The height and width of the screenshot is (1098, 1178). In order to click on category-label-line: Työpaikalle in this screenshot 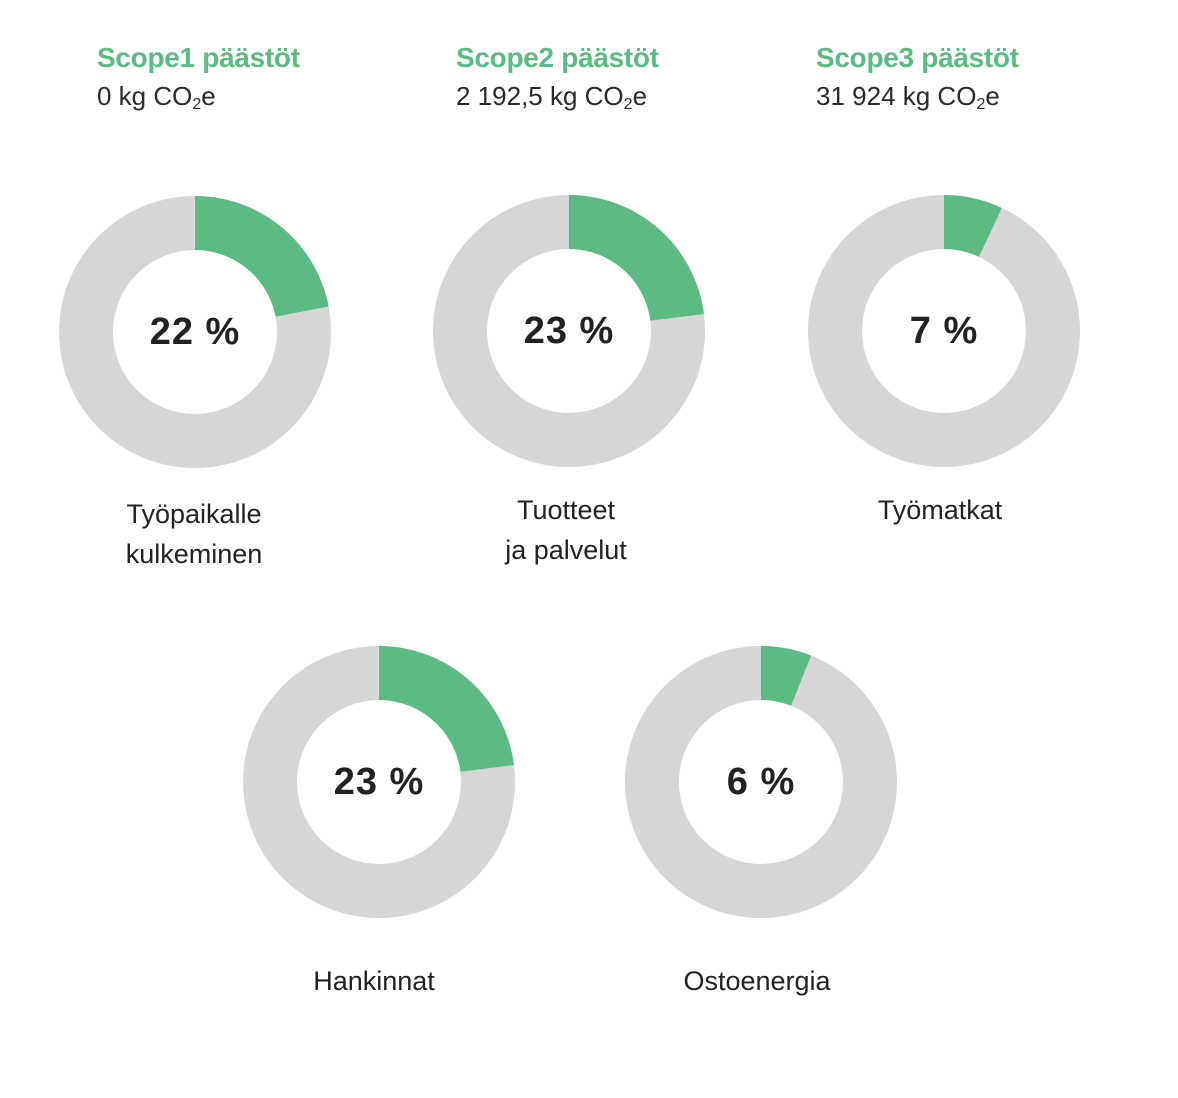, I will do `click(194, 514)`.